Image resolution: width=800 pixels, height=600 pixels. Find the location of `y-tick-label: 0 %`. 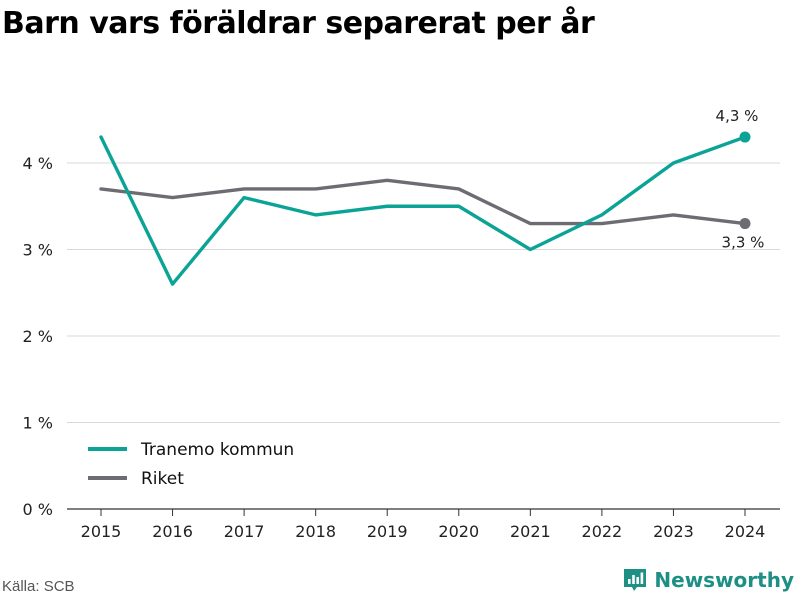

y-tick-label: 0 % is located at coordinates (38, 509).